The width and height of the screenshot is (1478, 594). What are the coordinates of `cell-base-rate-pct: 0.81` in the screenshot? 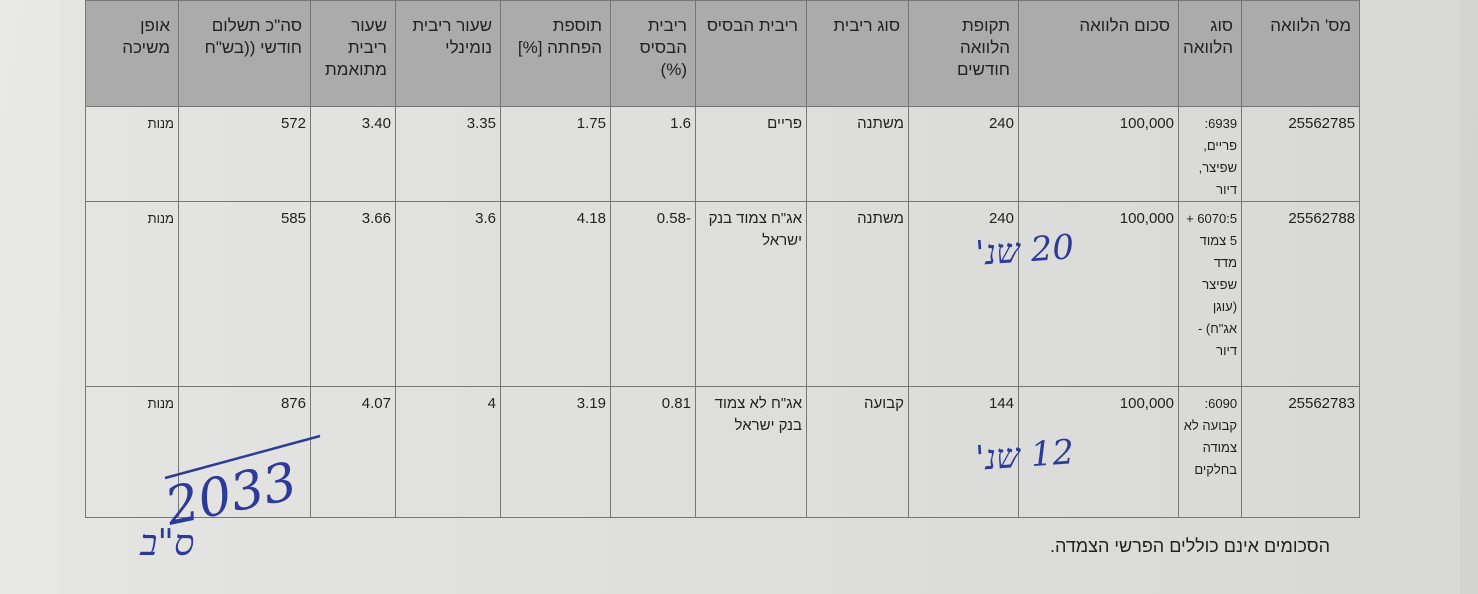 It's located at (653, 452).